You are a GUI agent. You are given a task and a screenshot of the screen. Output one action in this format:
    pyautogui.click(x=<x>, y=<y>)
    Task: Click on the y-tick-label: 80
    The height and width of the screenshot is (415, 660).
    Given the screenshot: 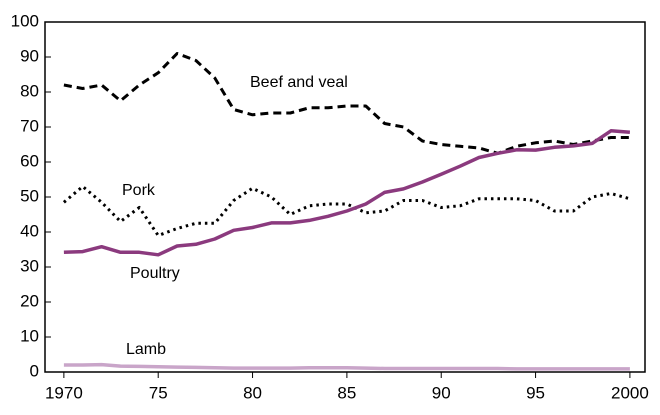 What is the action you would take?
    pyautogui.click(x=29, y=90)
    